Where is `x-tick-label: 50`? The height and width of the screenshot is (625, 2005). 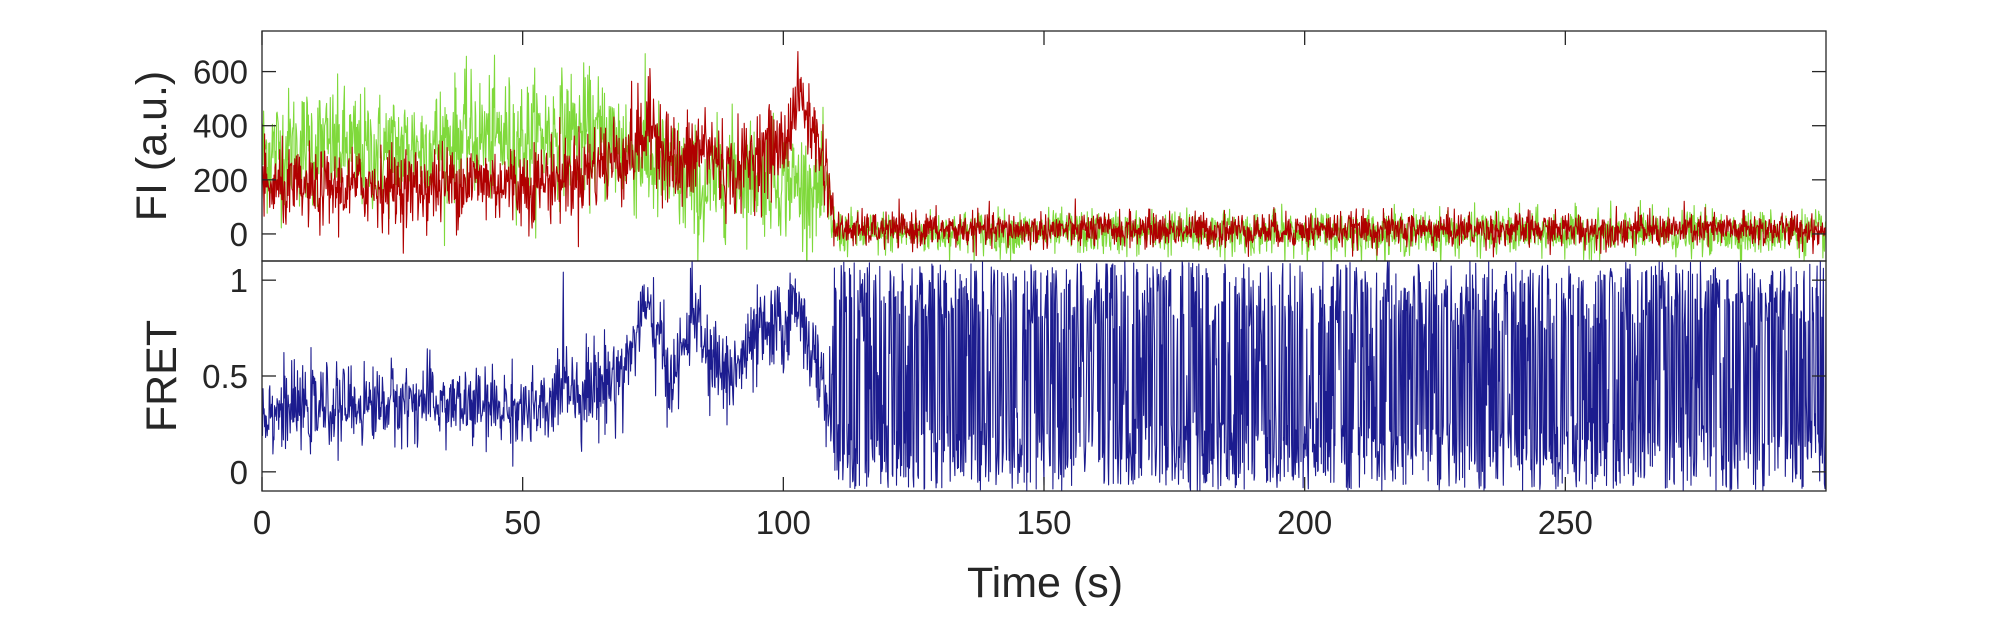 x-tick-label: 50 is located at coordinates (522, 522).